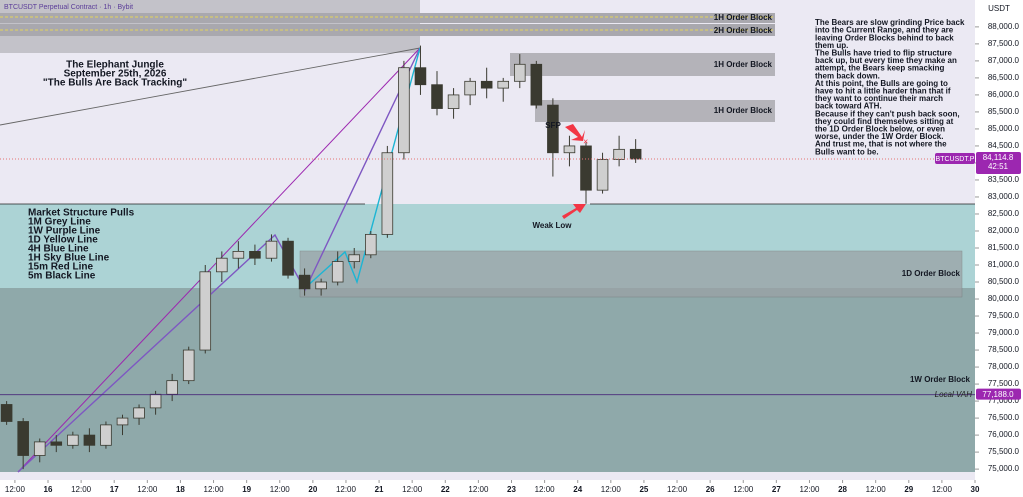  What do you see at coordinates (883, 53) in the screenshot?
I see `commentary-line: The Bulls have tried to flip structure` at bounding box center [883, 53].